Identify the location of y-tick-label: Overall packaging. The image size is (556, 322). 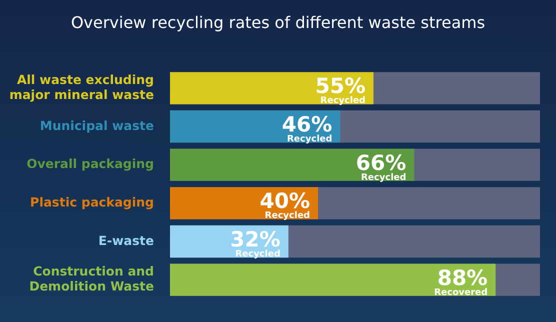
(90, 164).